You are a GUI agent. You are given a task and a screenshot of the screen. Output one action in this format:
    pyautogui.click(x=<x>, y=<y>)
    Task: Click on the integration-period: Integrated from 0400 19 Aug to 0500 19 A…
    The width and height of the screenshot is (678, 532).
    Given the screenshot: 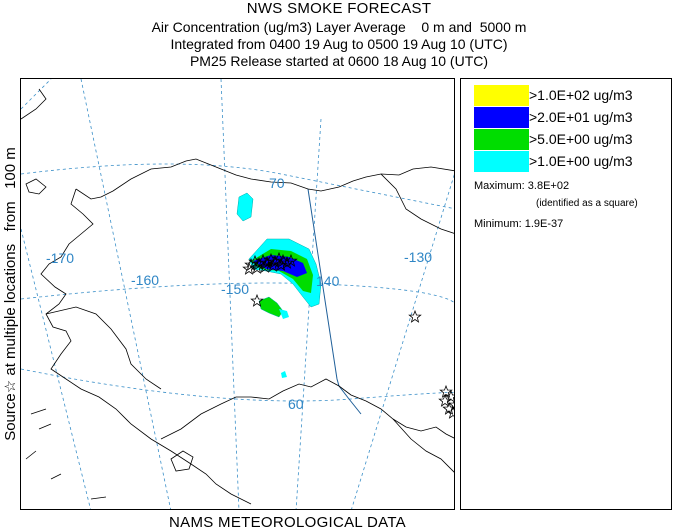 What is the action you would take?
    pyautogui.click(x=339, y=44)
    